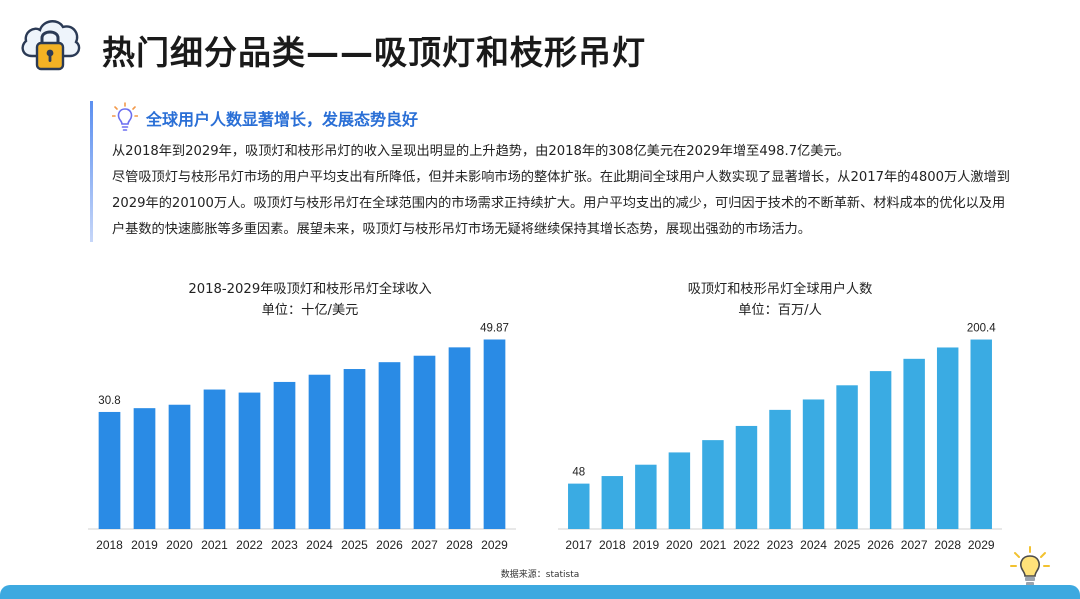 This screenshot has width=1080, height=599. What do you see at coordinates (880, 450) in the screenshot?
I see `users-bar-2026` at bounding box center [880, 450].